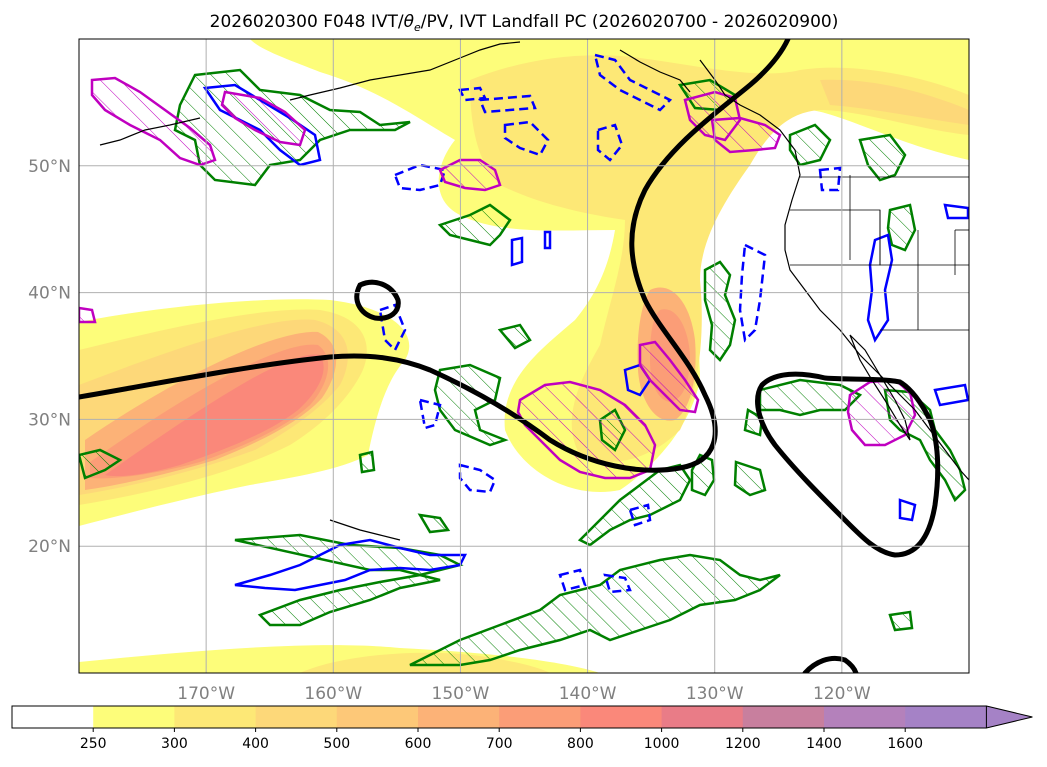  I want to click on lat-tick-label: 40°N, so click(49, 294).